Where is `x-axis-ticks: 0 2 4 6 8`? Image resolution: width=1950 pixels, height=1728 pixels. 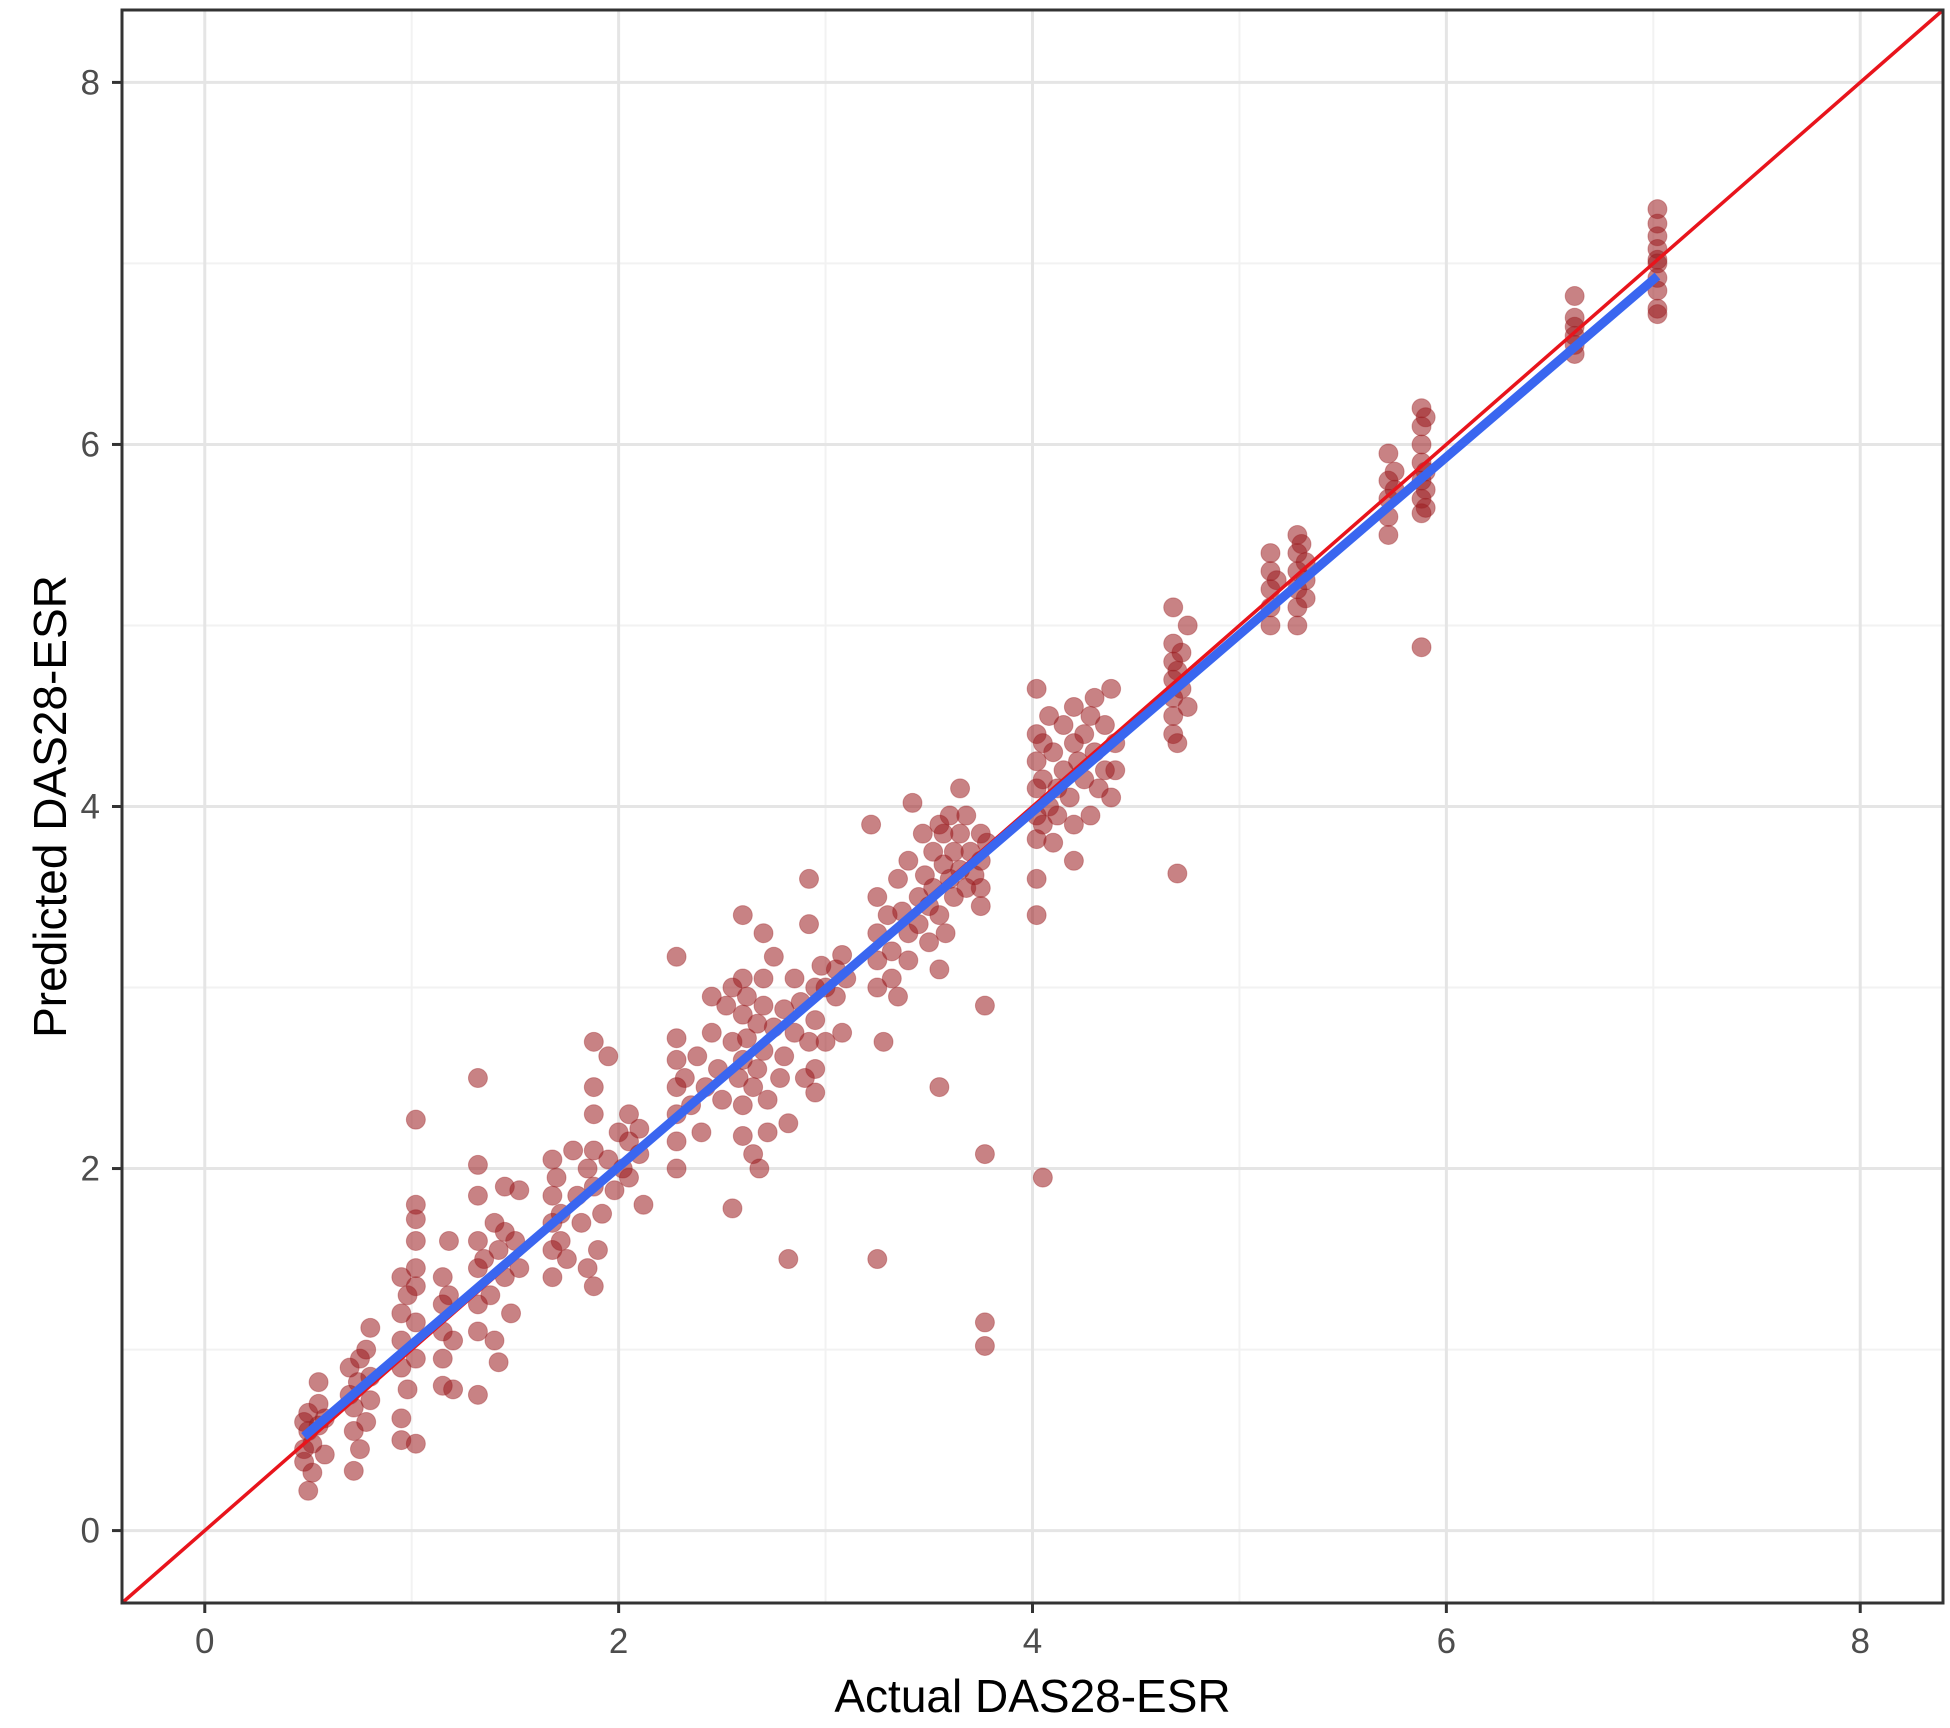
x-axis-ticks: 0 2 4 6 8 is located at coordinates (1032, 1632).